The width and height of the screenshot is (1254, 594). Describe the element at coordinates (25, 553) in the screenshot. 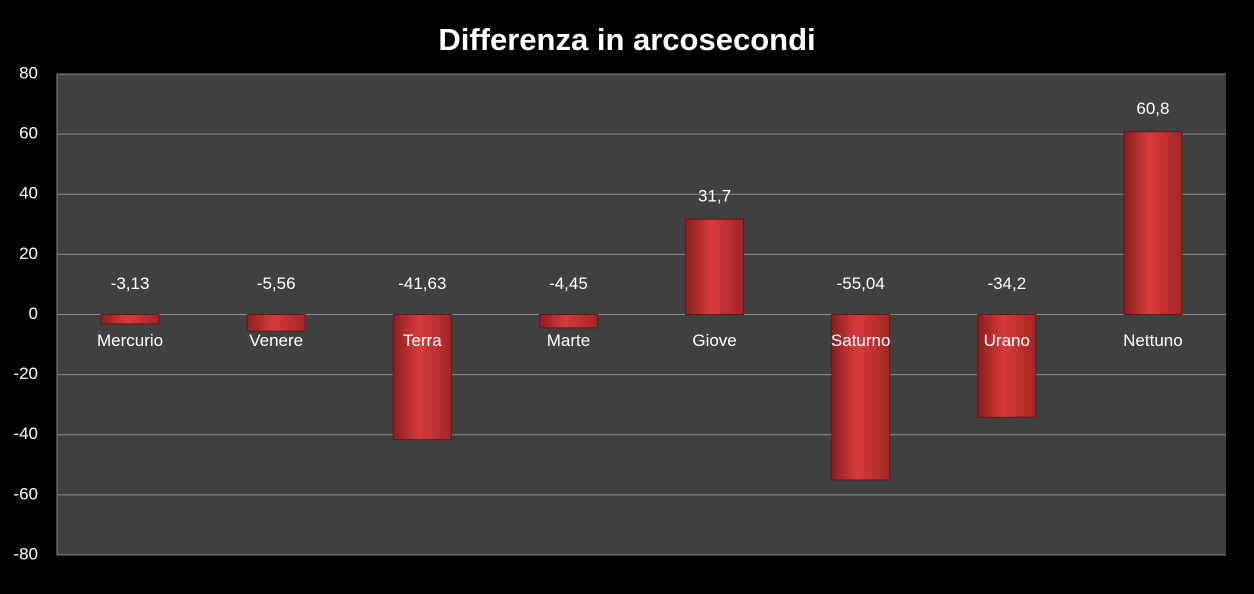

I see `y-tick-label: -80` at that location.